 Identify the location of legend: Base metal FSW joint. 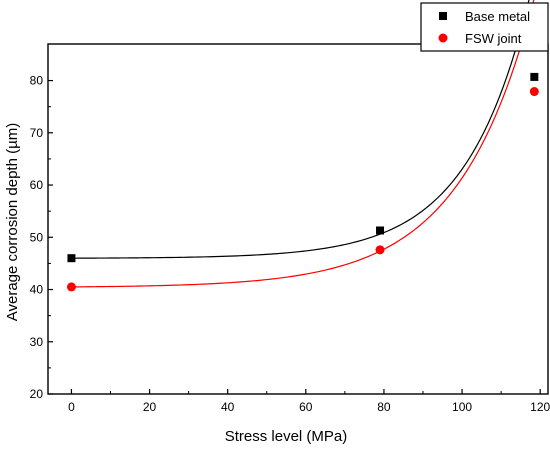
(484, 27).